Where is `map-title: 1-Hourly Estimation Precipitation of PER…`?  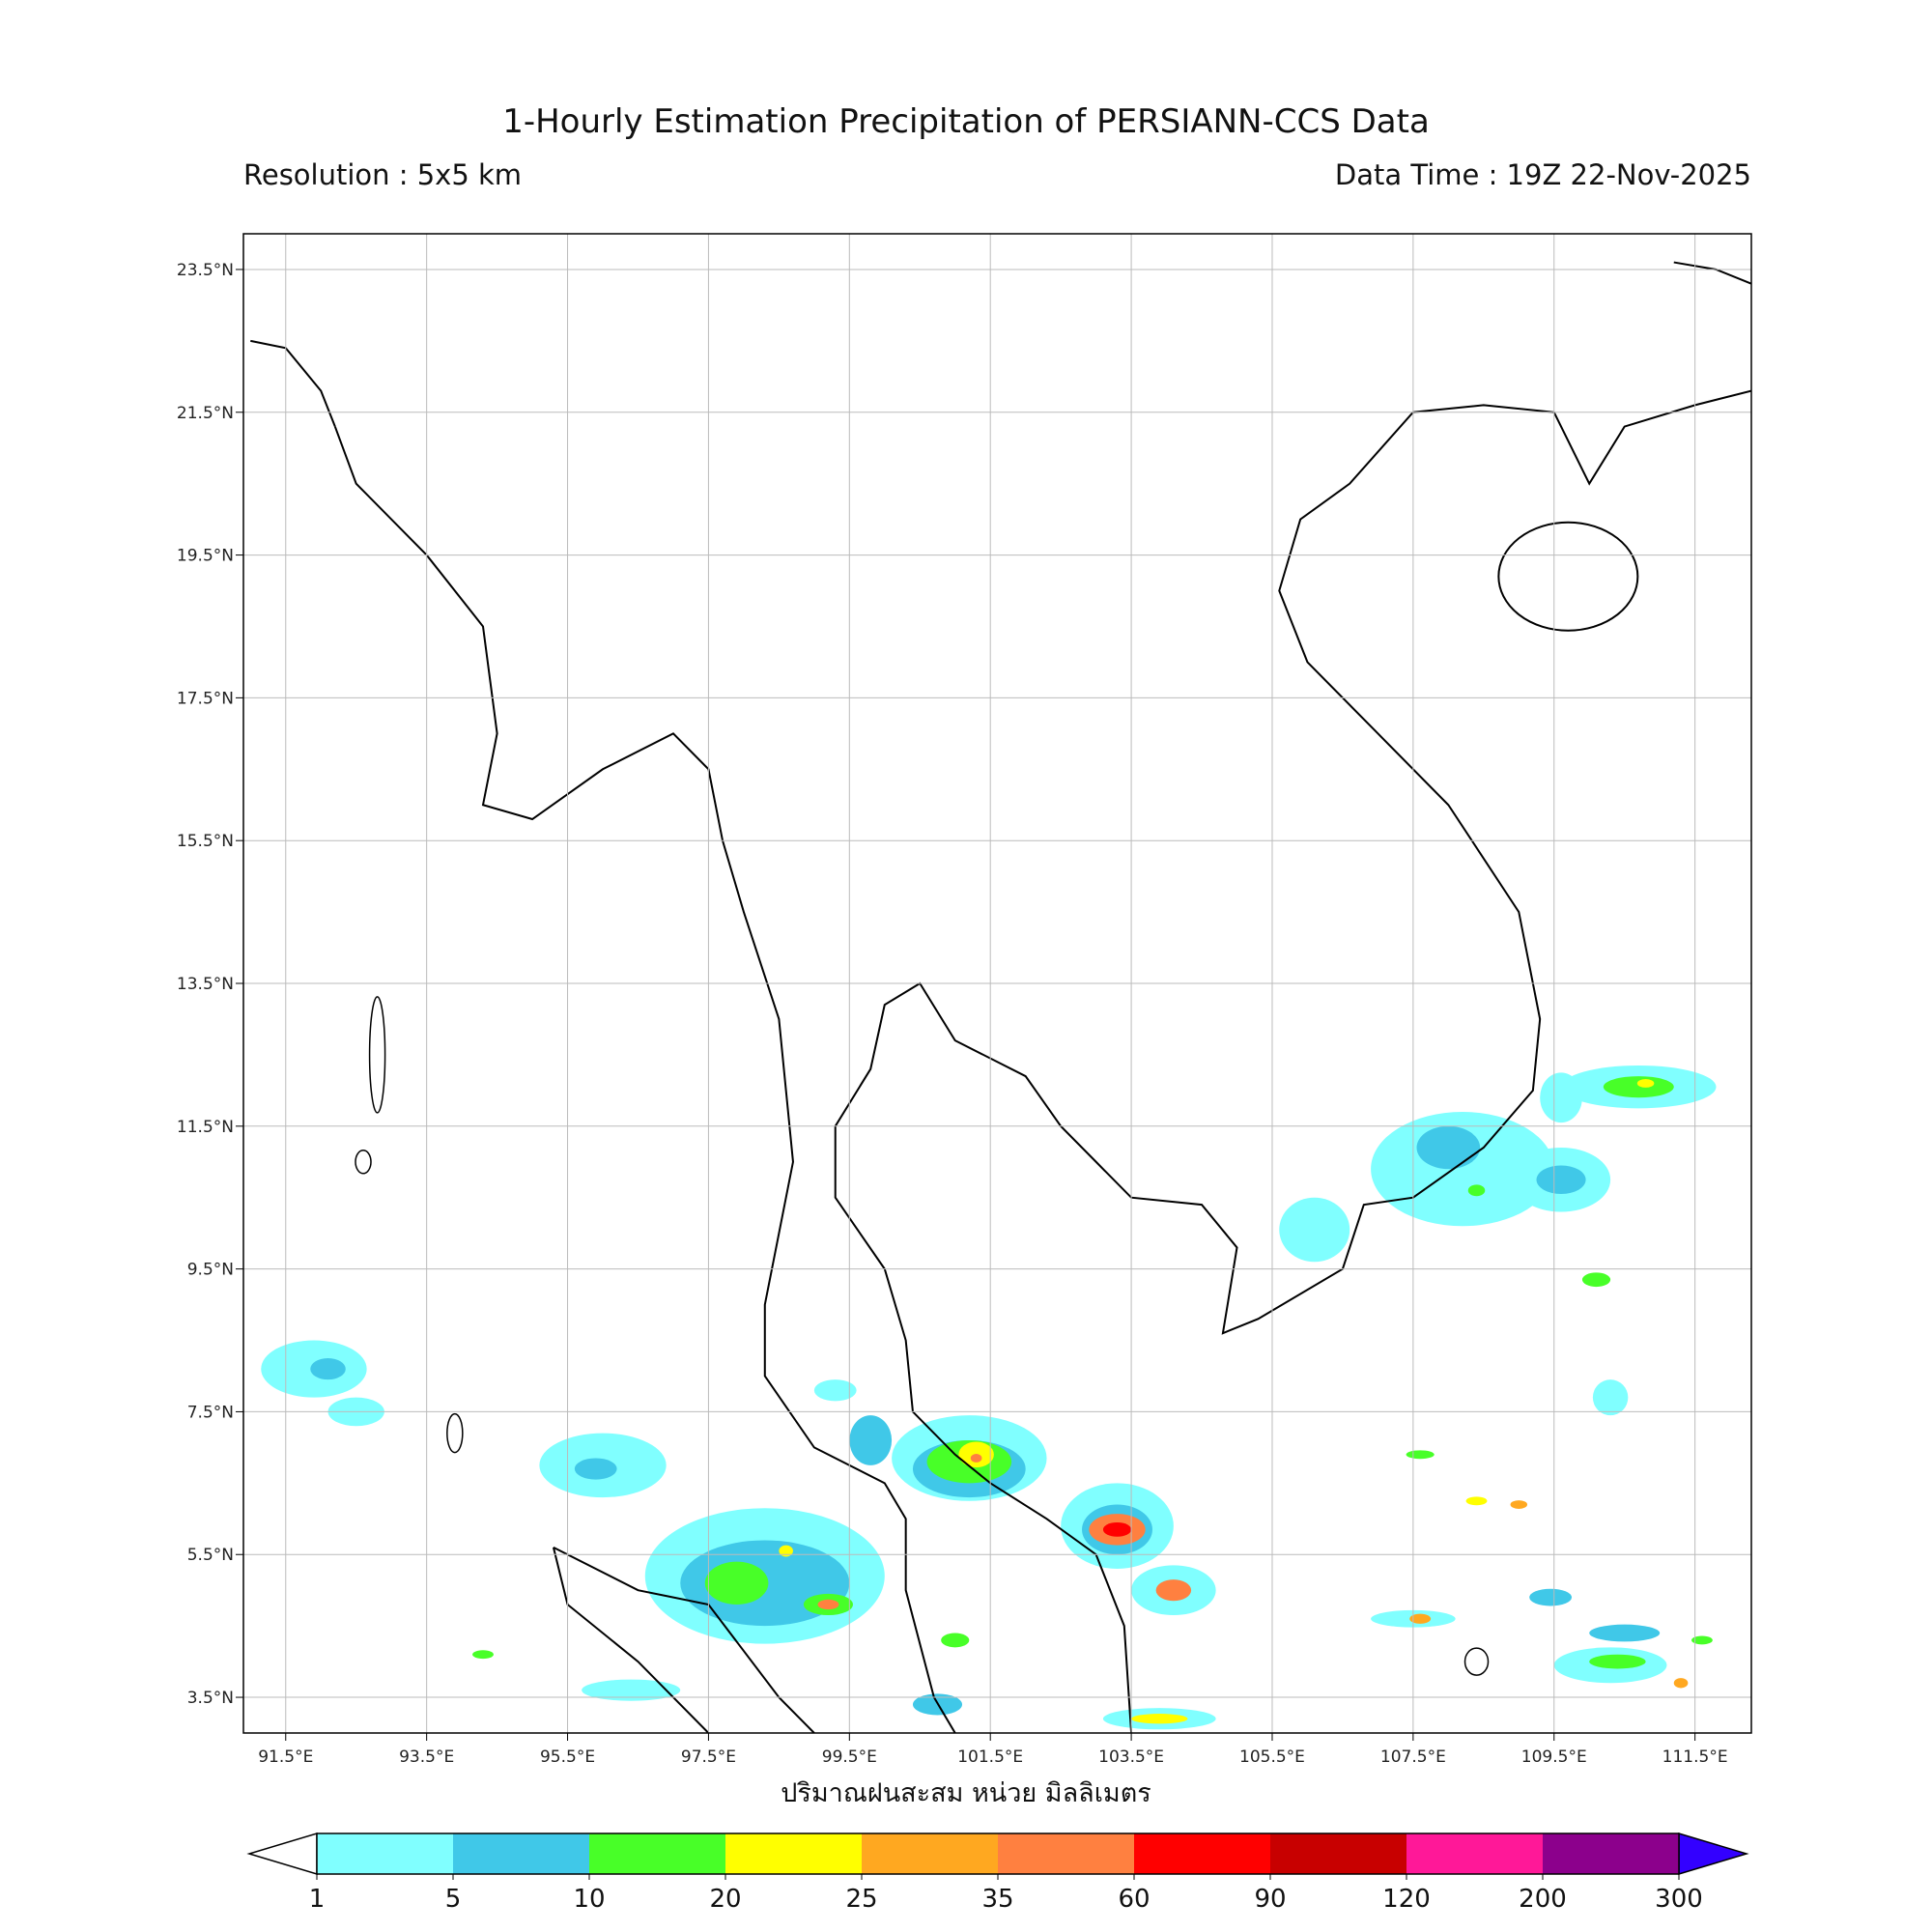
map-title: 1-Hourly Estimation Precipitation of PER… is located at coordinates (966, 121).